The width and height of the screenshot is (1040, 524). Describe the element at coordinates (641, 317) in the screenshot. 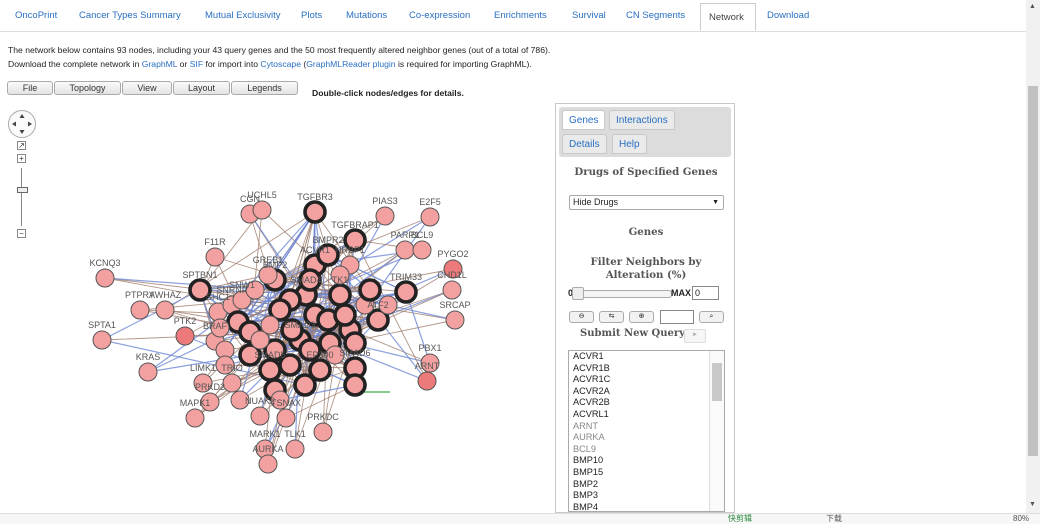

I see `add-button: ⊕` at that location.